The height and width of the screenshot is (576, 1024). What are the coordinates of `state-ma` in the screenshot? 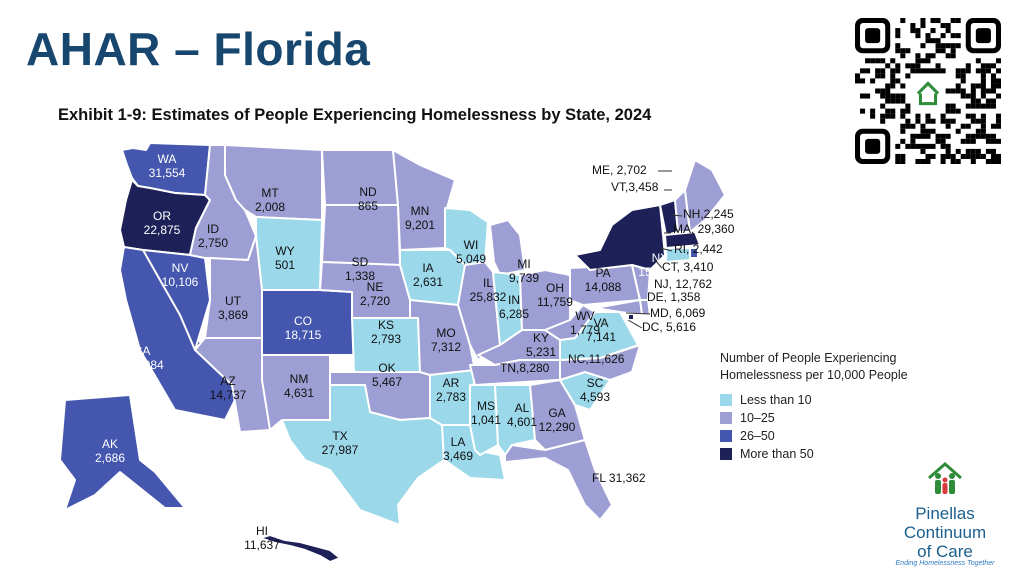 It's located at (682, 240).